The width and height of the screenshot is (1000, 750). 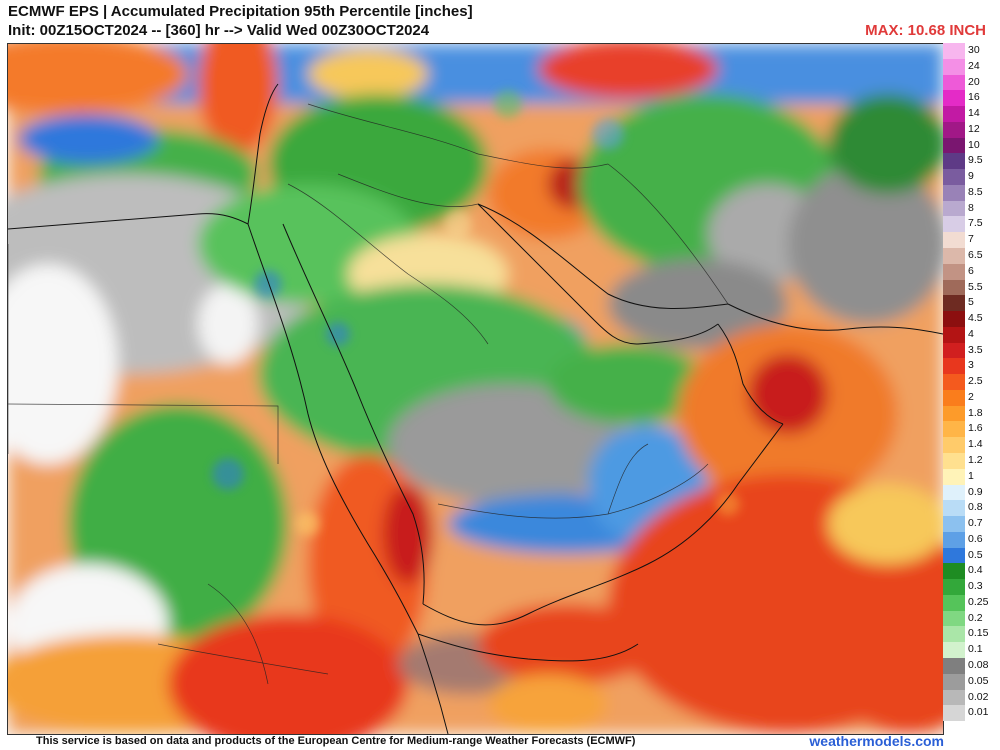 What do you see at coordinates (975, 160) in the screenshot?
I see `legend-label: 9.5` at bounding box center [975, 160].